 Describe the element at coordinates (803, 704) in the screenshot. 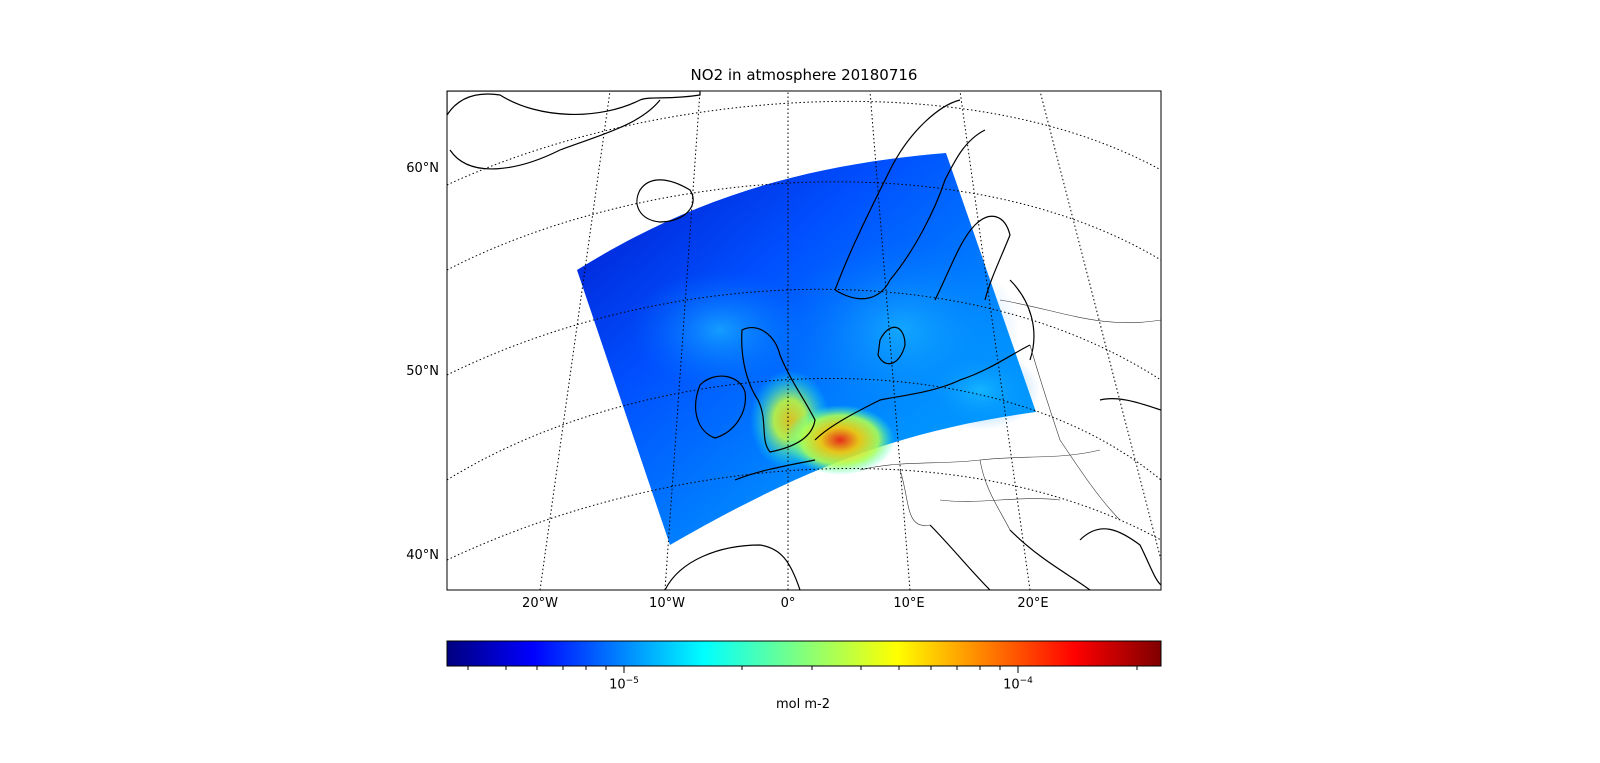

I see `colorbar-units-label: mol m-2` at that location.